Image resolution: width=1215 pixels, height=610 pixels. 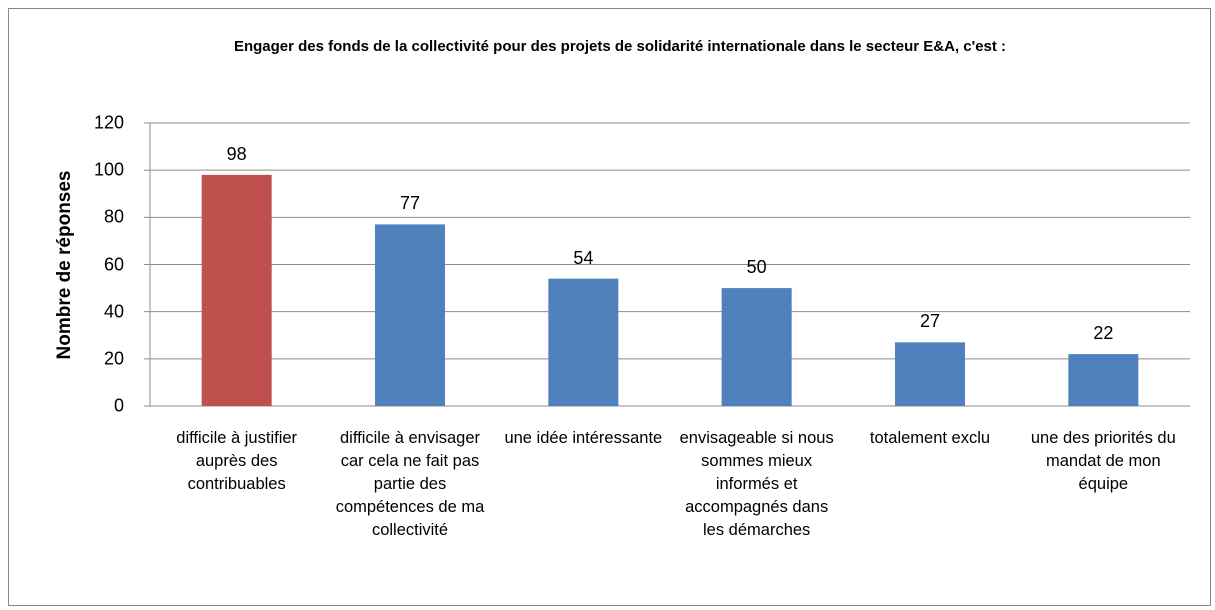 What do you see at coordinates (108, 122) in the screenshot?
I see `y-tick-label: 120` at bounding box center [108, 122].